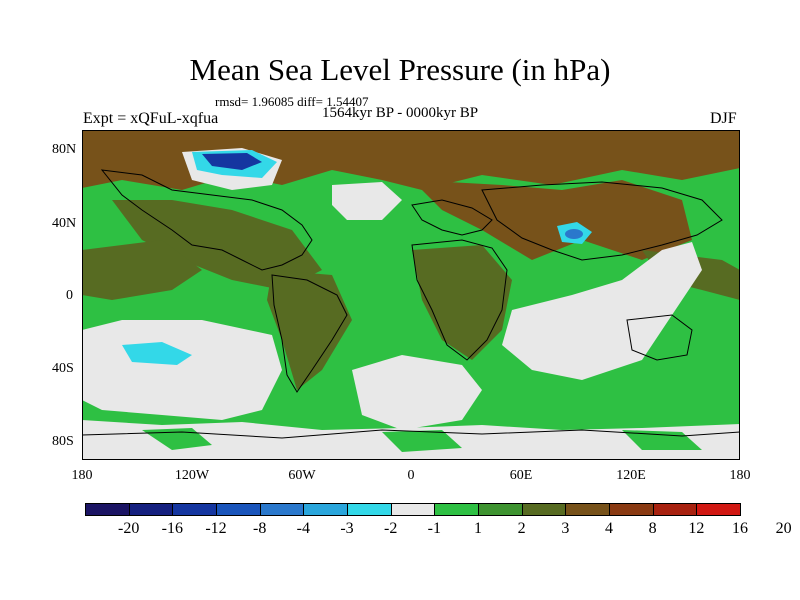  I want to click on colorbar-label: 16, so click(740, 528).